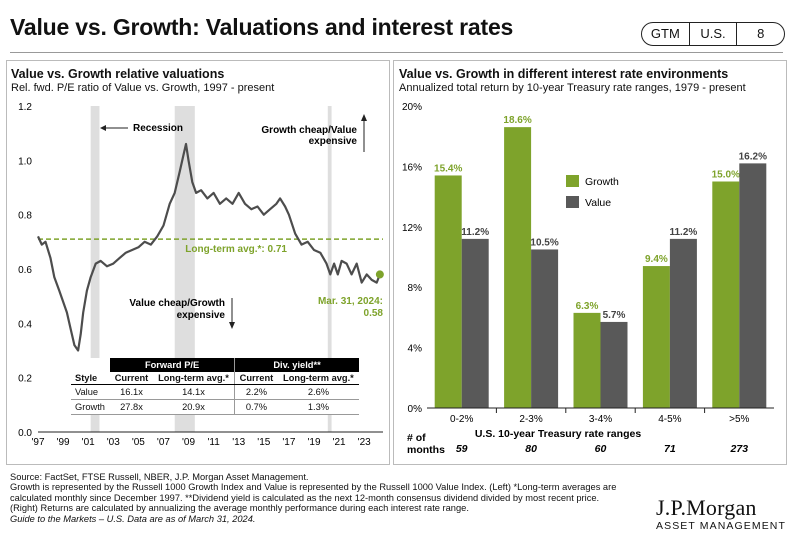  Describe the element at coordinates (188, 442) in the screenshot. I see `x-tick-label: '09` at that location.